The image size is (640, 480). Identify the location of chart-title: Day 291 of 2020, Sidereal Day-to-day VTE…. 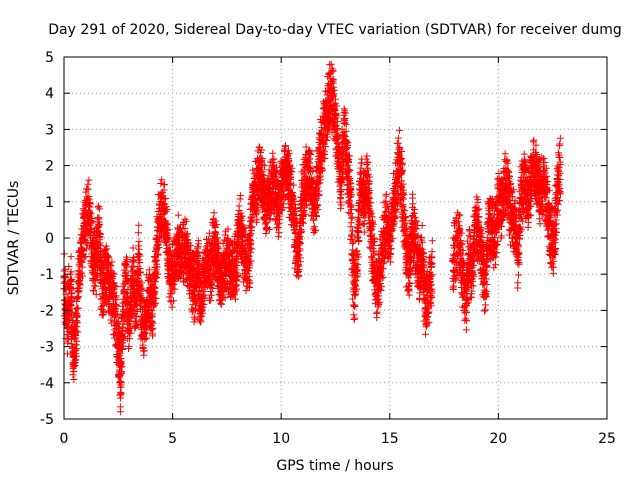
(335, 30).